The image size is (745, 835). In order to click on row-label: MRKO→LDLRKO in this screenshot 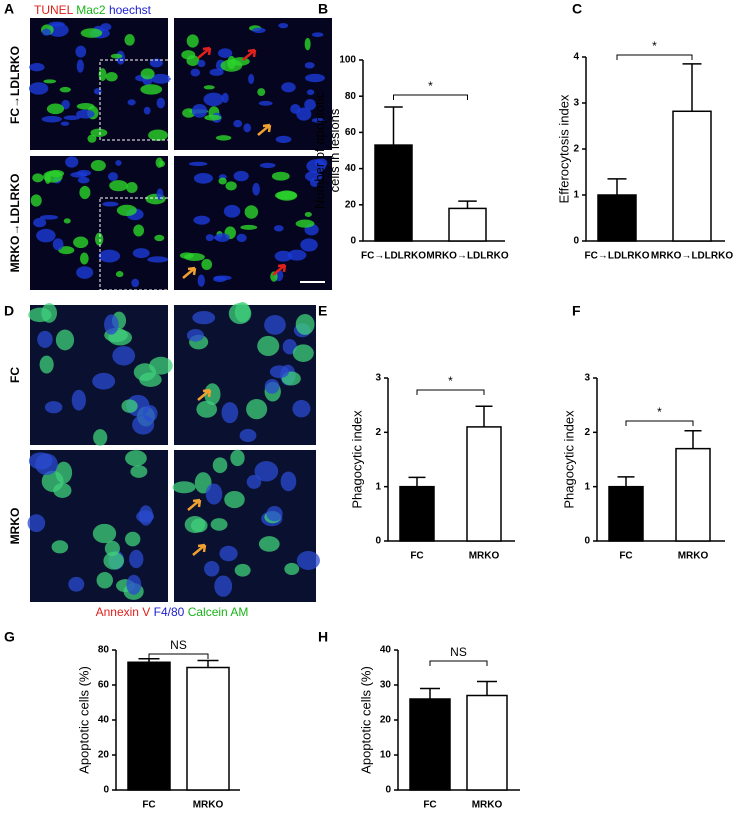, I will do `click(15, 223)`.